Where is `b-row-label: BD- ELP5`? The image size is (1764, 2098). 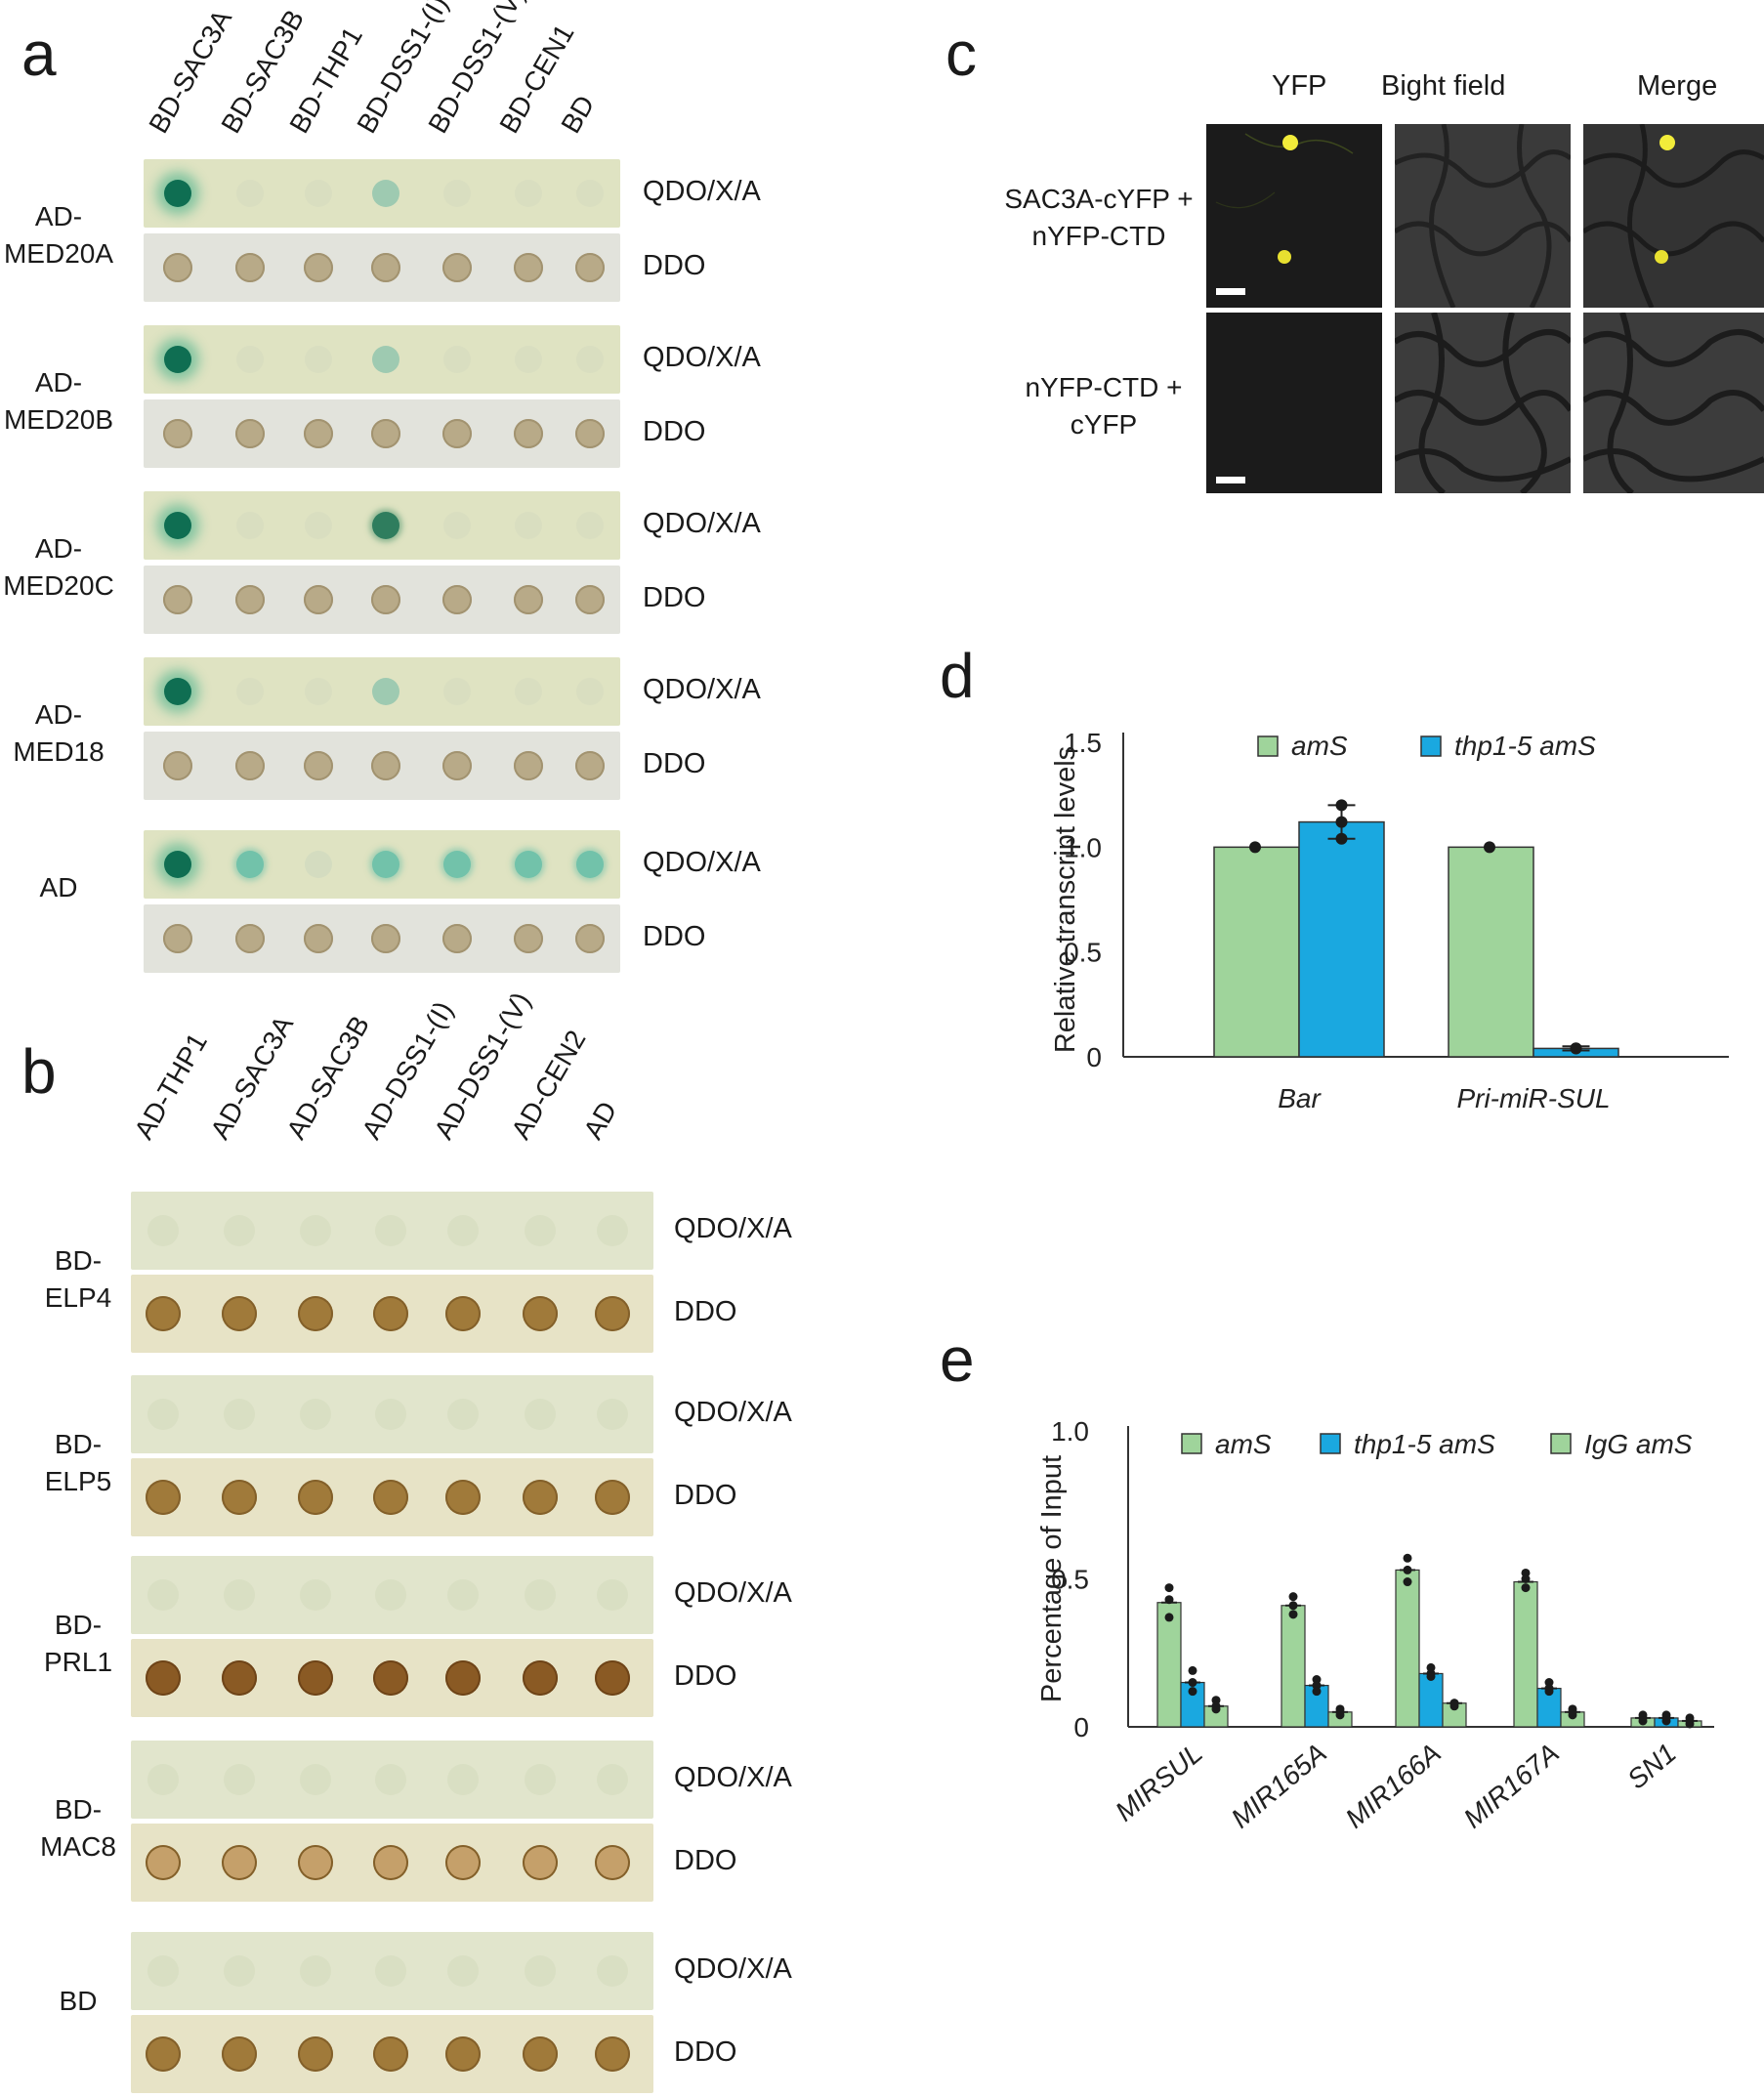 b-row-label: BD- ELP5 is located at coordinates (78, 1463).